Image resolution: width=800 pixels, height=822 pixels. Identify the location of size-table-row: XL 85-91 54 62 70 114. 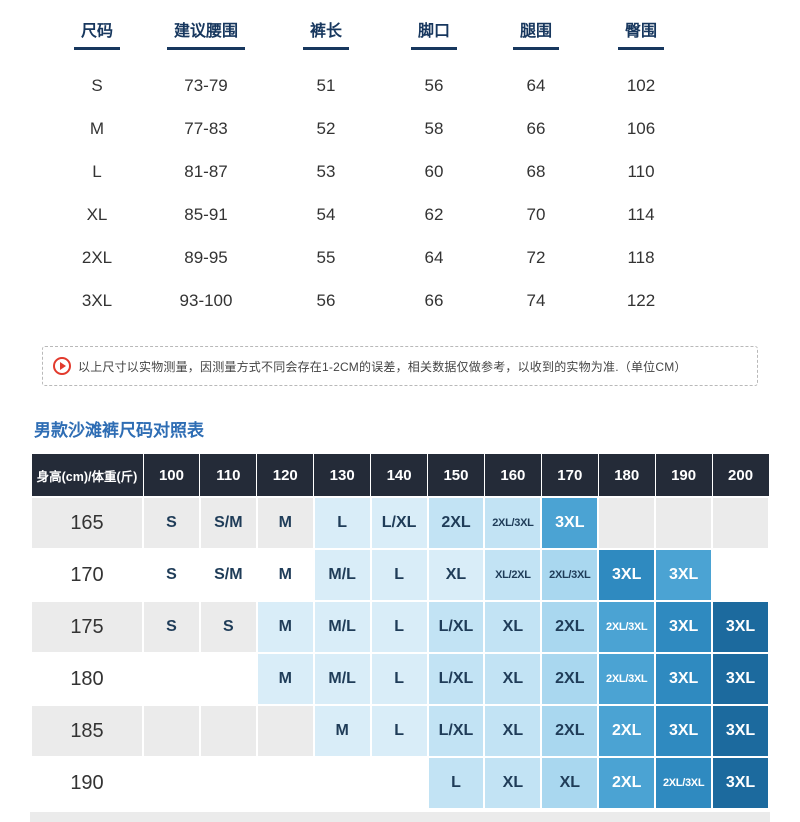
(374, 214).